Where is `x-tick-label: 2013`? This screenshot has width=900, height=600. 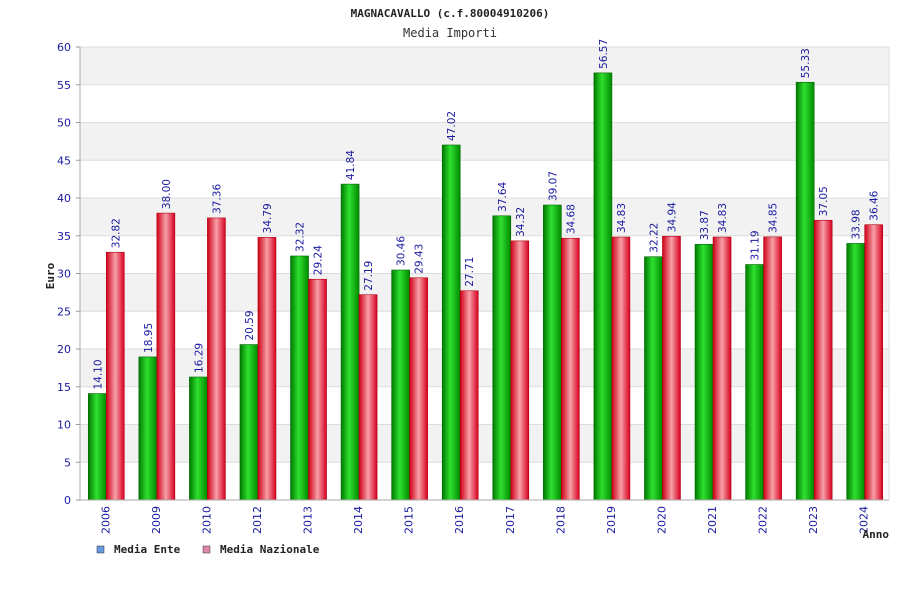 x-tick-label: 2013 is located at coordinates (308, 520).